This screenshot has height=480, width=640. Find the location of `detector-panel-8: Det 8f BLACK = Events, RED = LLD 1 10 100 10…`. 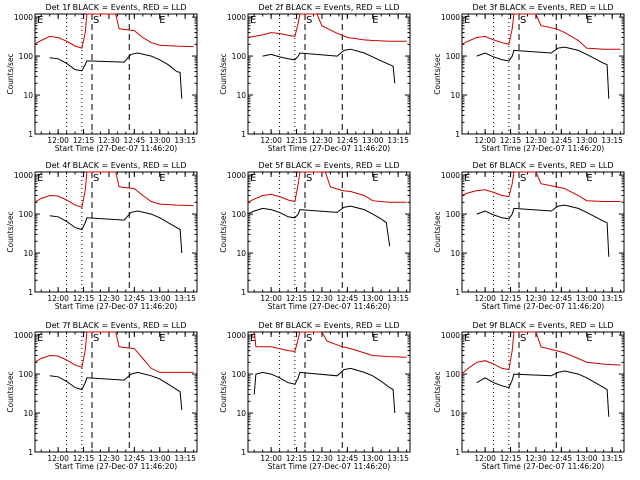

detector-panel-8: Det 8f BLACK = Events, RED = LLD 1 10 100 10… is located at coordinates (315, 396).